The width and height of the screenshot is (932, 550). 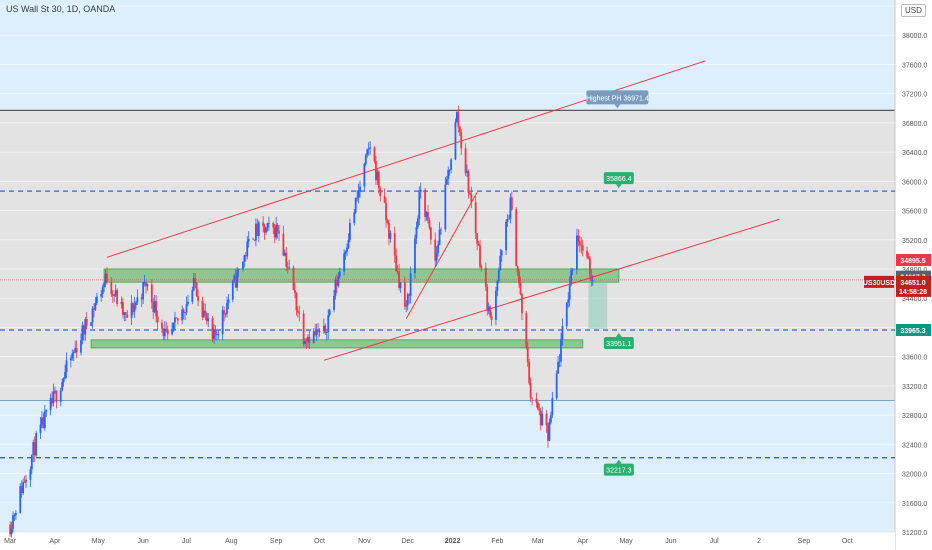 What do you see at coordinates (914, 504) in the screenshot?
I see `y-tick-label: 31600.0` at bounding box center [914, 504].